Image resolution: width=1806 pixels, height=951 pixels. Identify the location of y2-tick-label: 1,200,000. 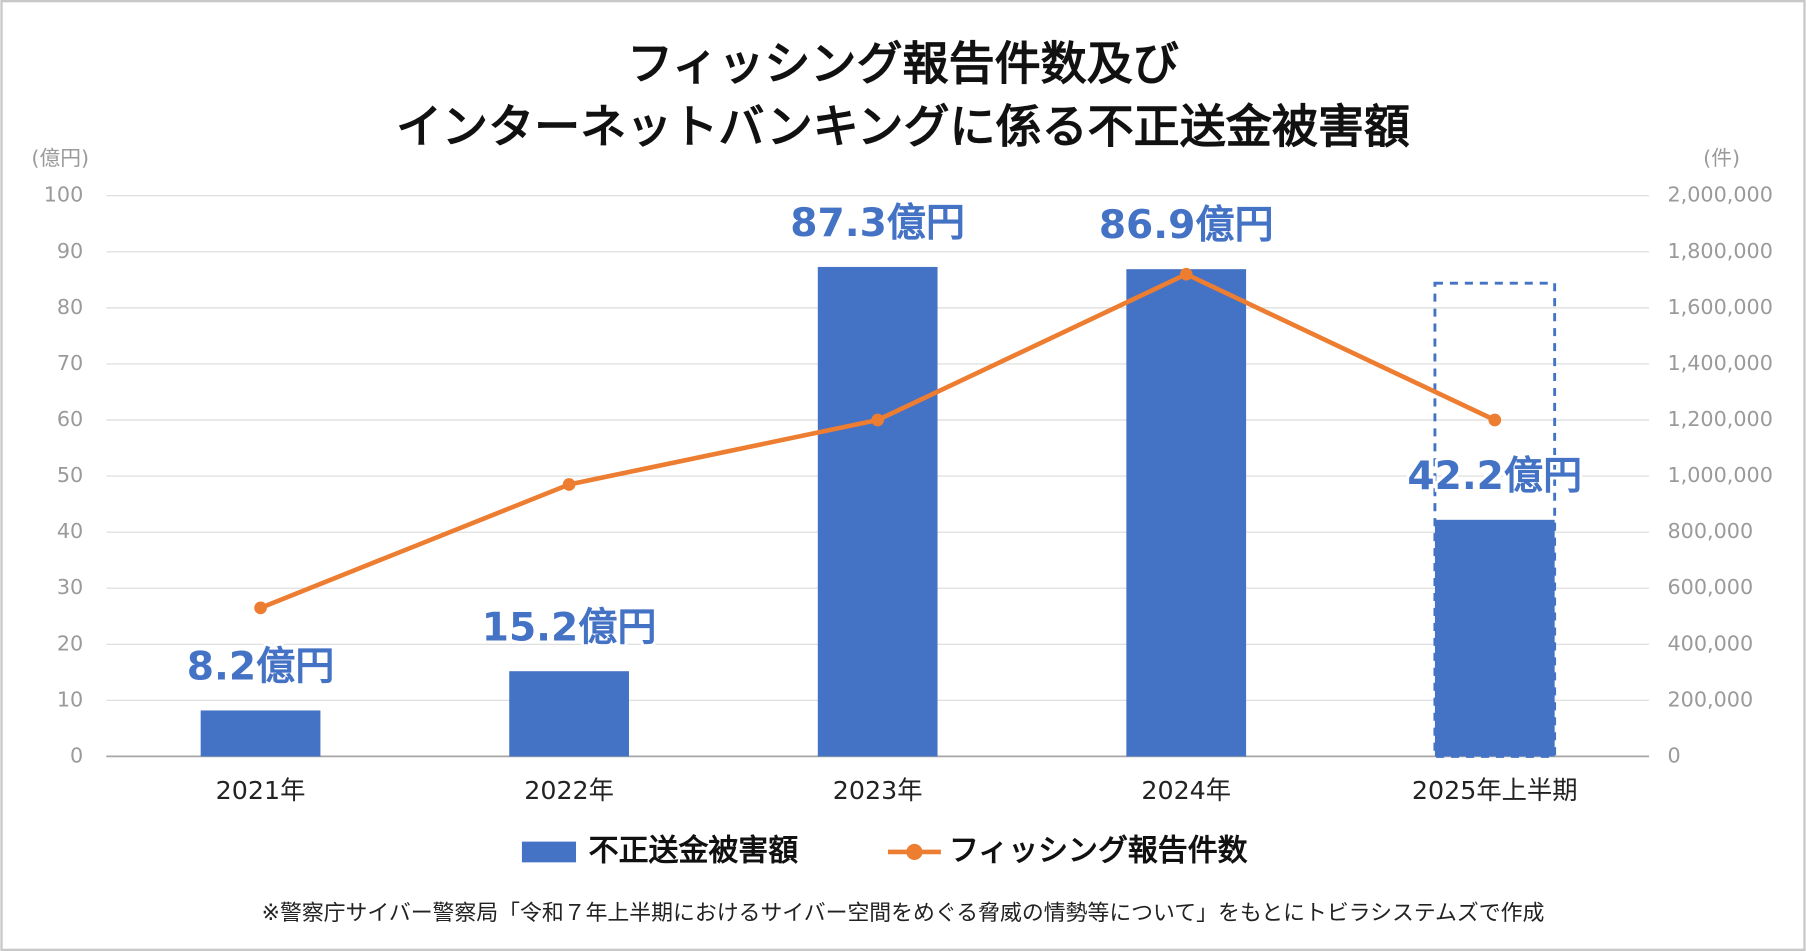
(1719, 419).